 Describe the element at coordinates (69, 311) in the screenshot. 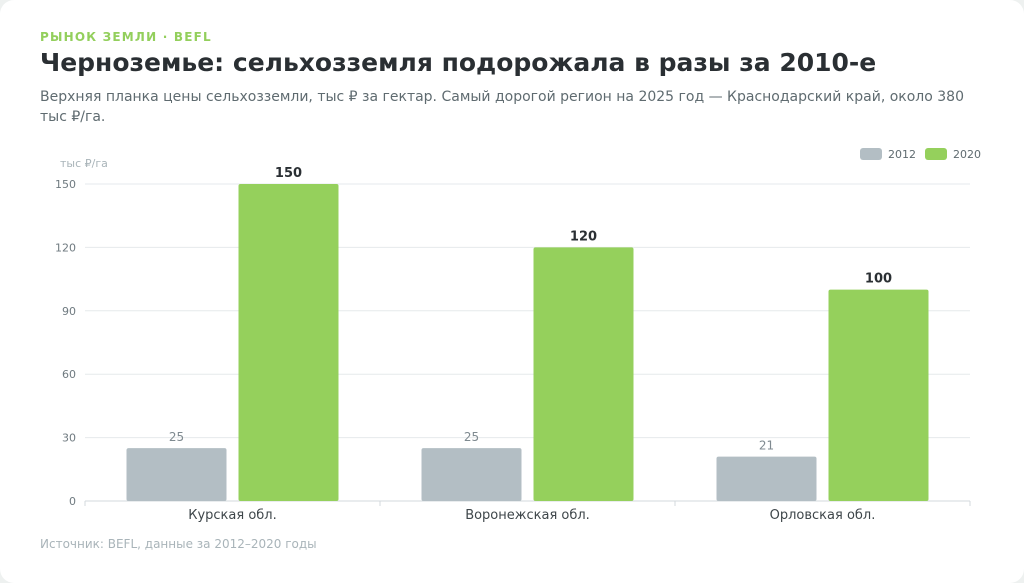

I see `y-tick-label: 90` at that location.